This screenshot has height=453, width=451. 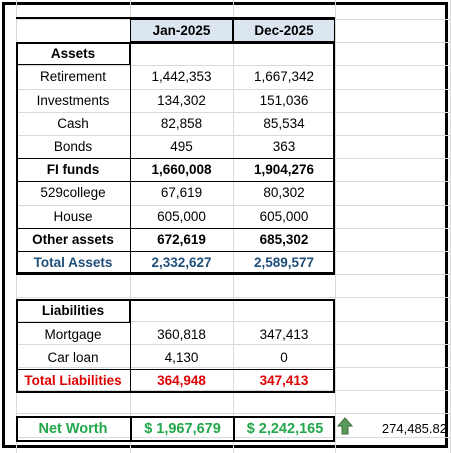 What do you see at coordinates (284, 147) in the screenshot?
I see `cell-value: 363` at bounding box center [284, 147].